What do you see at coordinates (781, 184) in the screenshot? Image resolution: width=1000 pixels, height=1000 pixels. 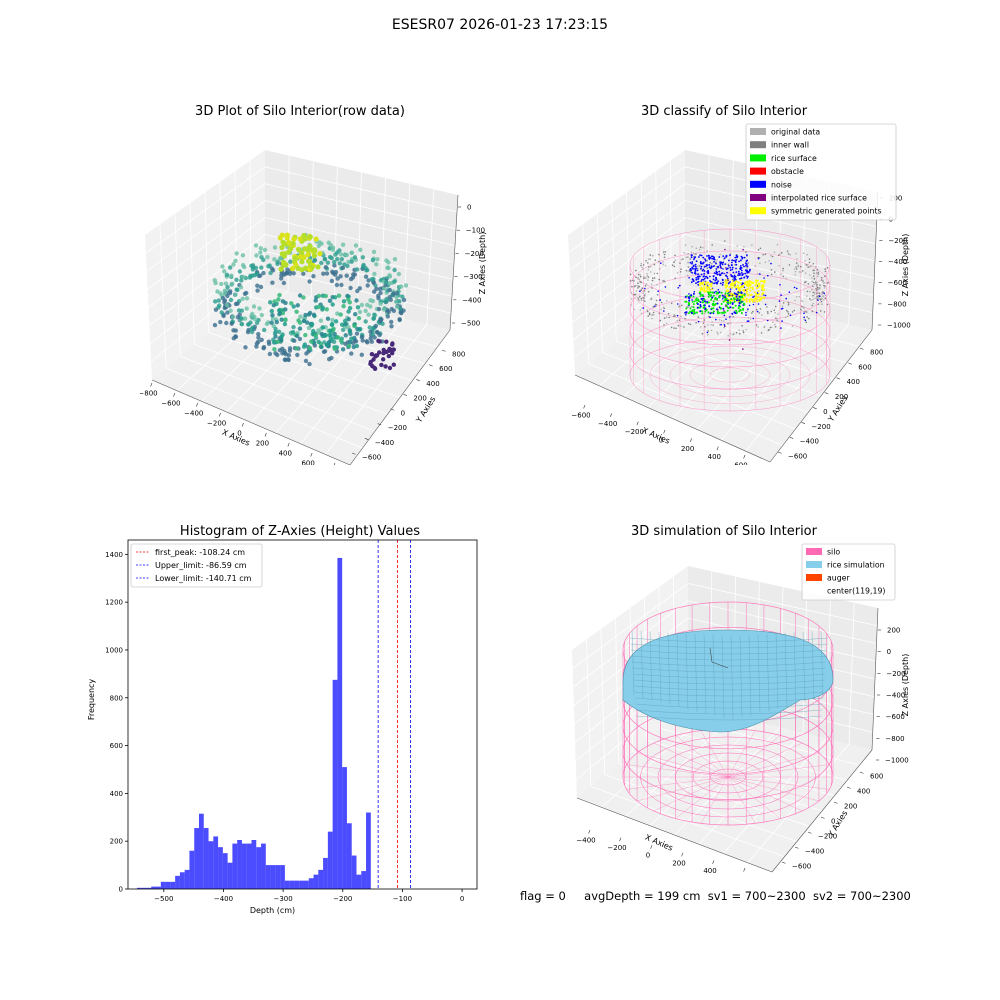 I see `legend-label-4: noise` at bounding box center [781, 184].